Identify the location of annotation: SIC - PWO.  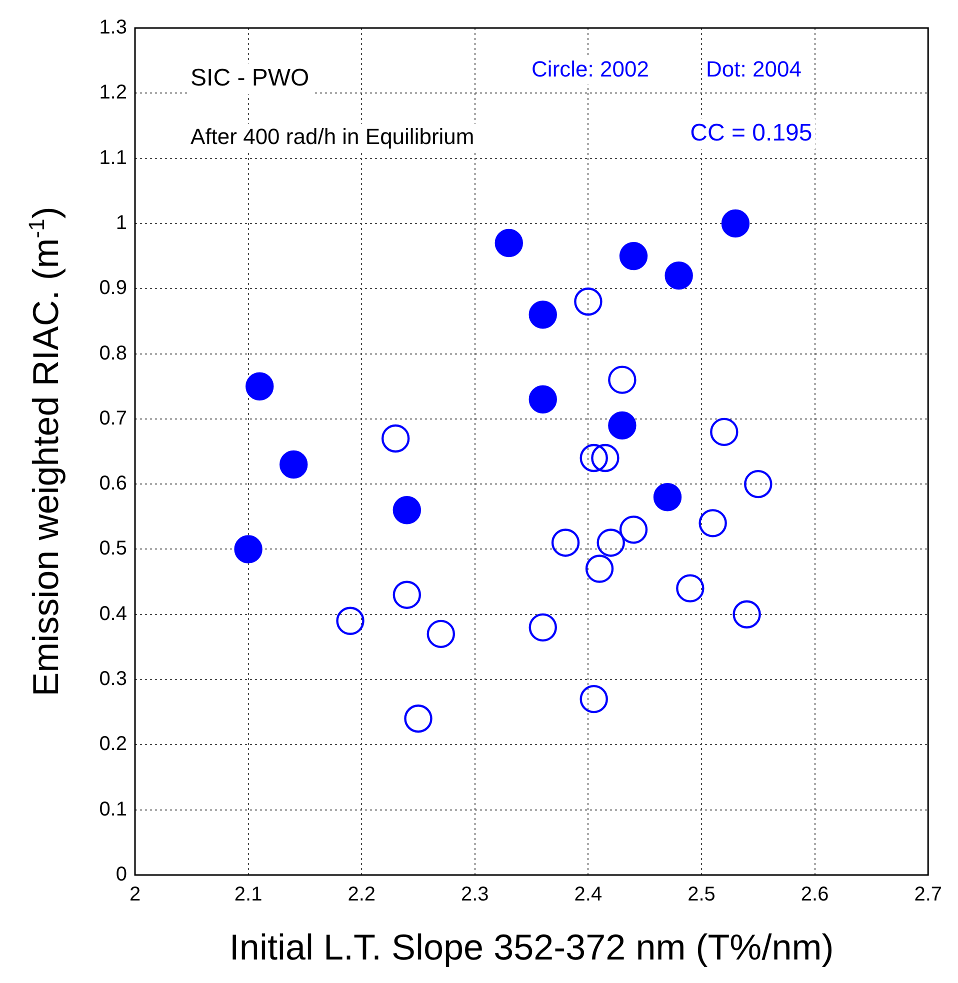
(250, 78).